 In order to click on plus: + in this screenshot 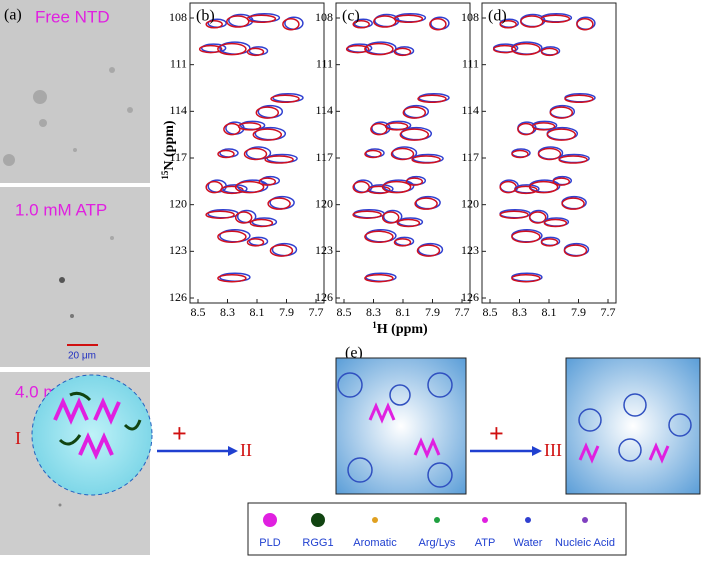, I will do `click(179, 433)`.